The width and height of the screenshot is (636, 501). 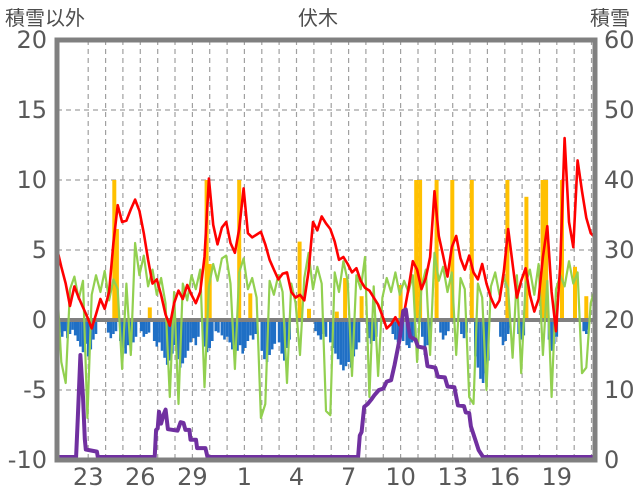 I want to click on svg-text: 7, so click(x=348, y=477).